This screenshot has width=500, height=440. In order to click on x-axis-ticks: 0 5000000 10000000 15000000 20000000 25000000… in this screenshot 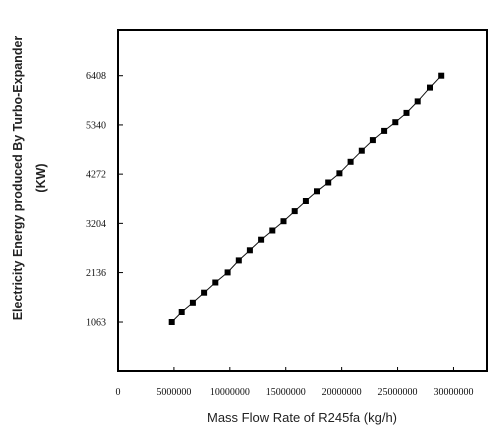, I will do `click(294, 382)`.